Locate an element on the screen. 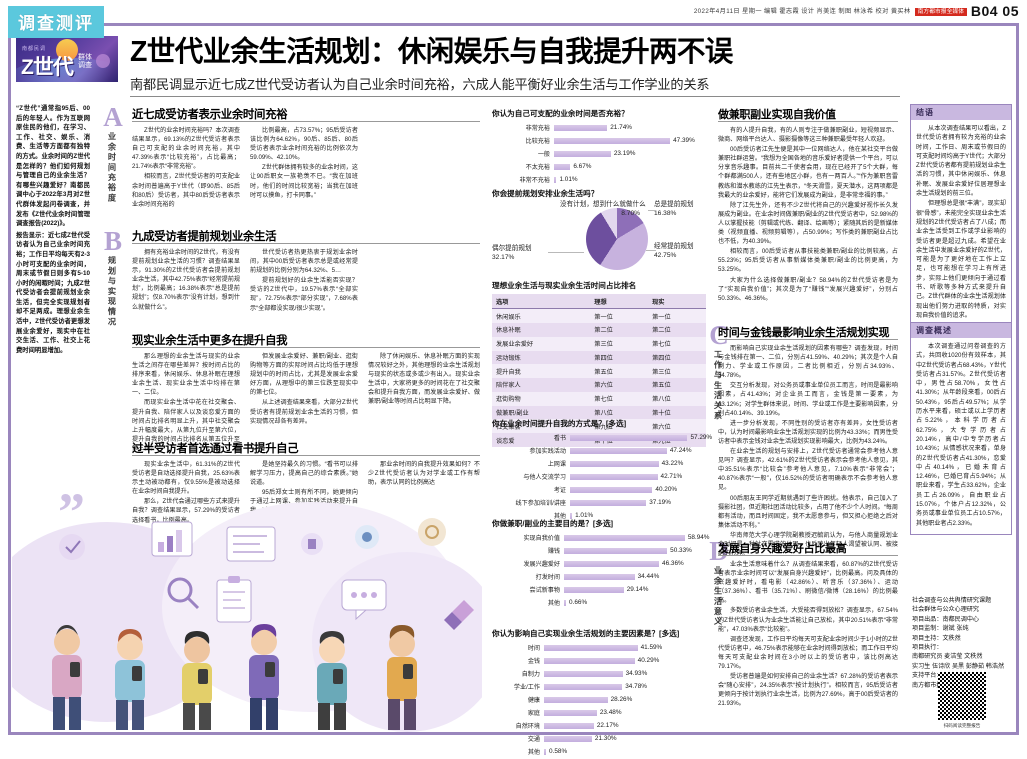 The height and width of the screenshot is (759, 1027). chart-bar-label: 赚钱 is located at coordinates (553, 551).